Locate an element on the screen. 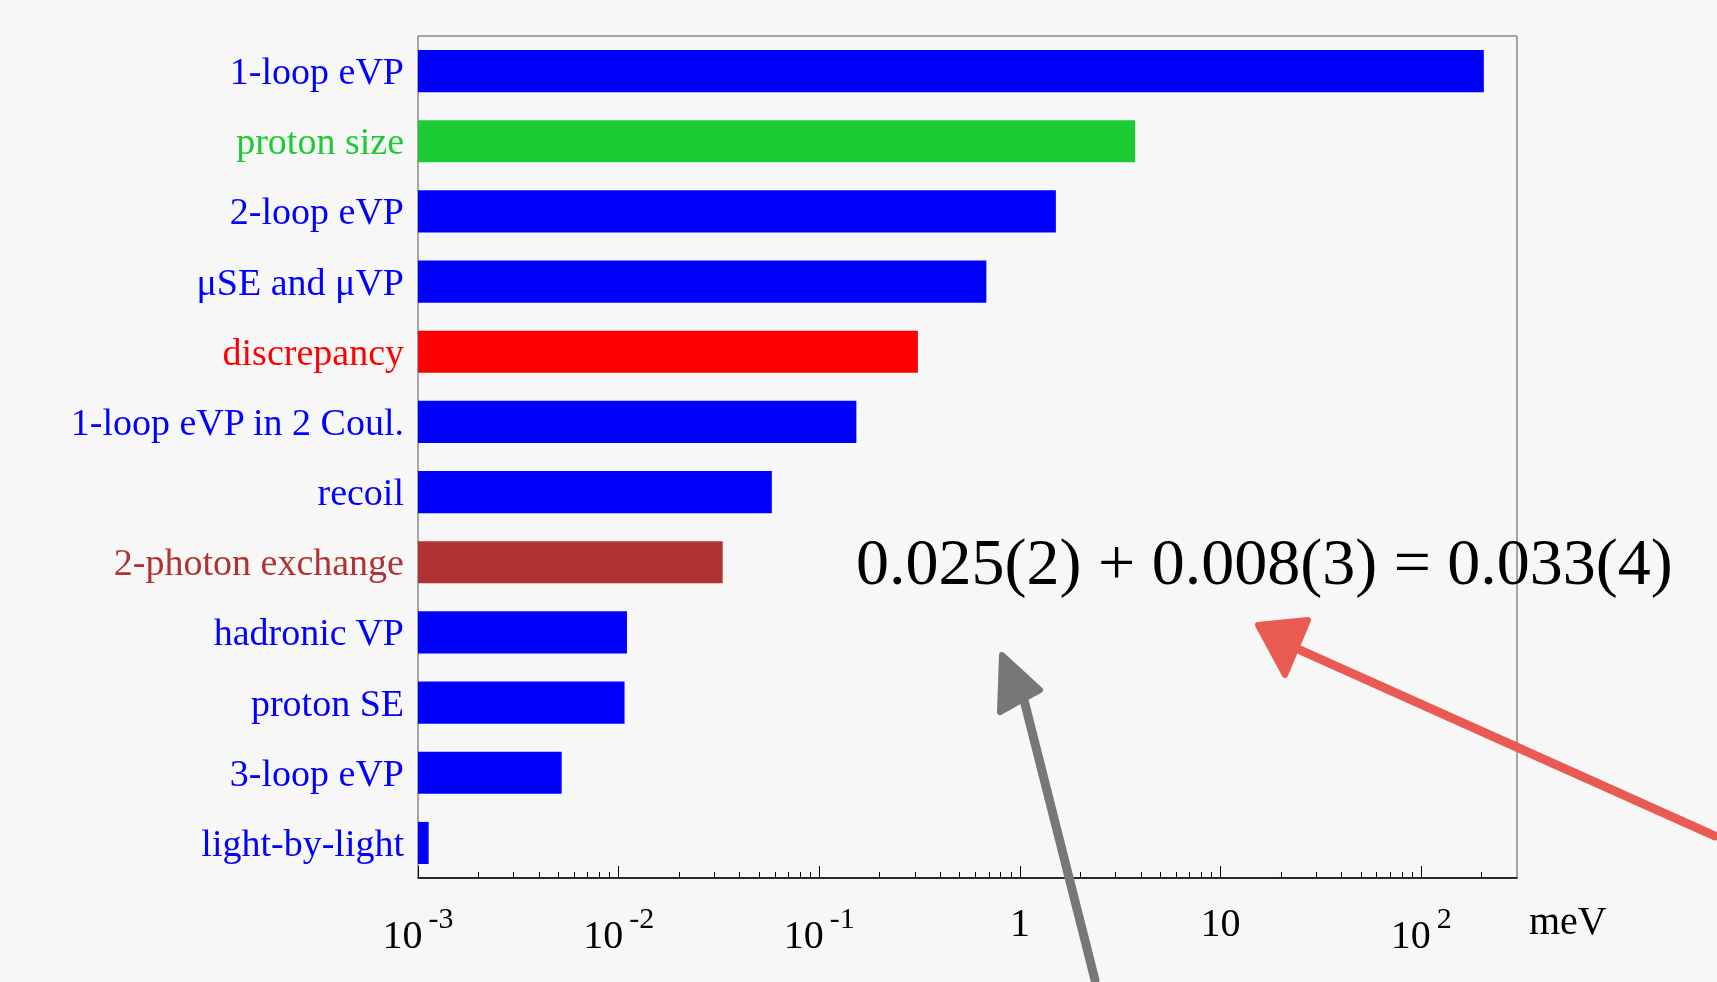 This screenshot has height=982, width=1717. y-tick-label: 3-loop eVP is located at coordinates (316, 772).